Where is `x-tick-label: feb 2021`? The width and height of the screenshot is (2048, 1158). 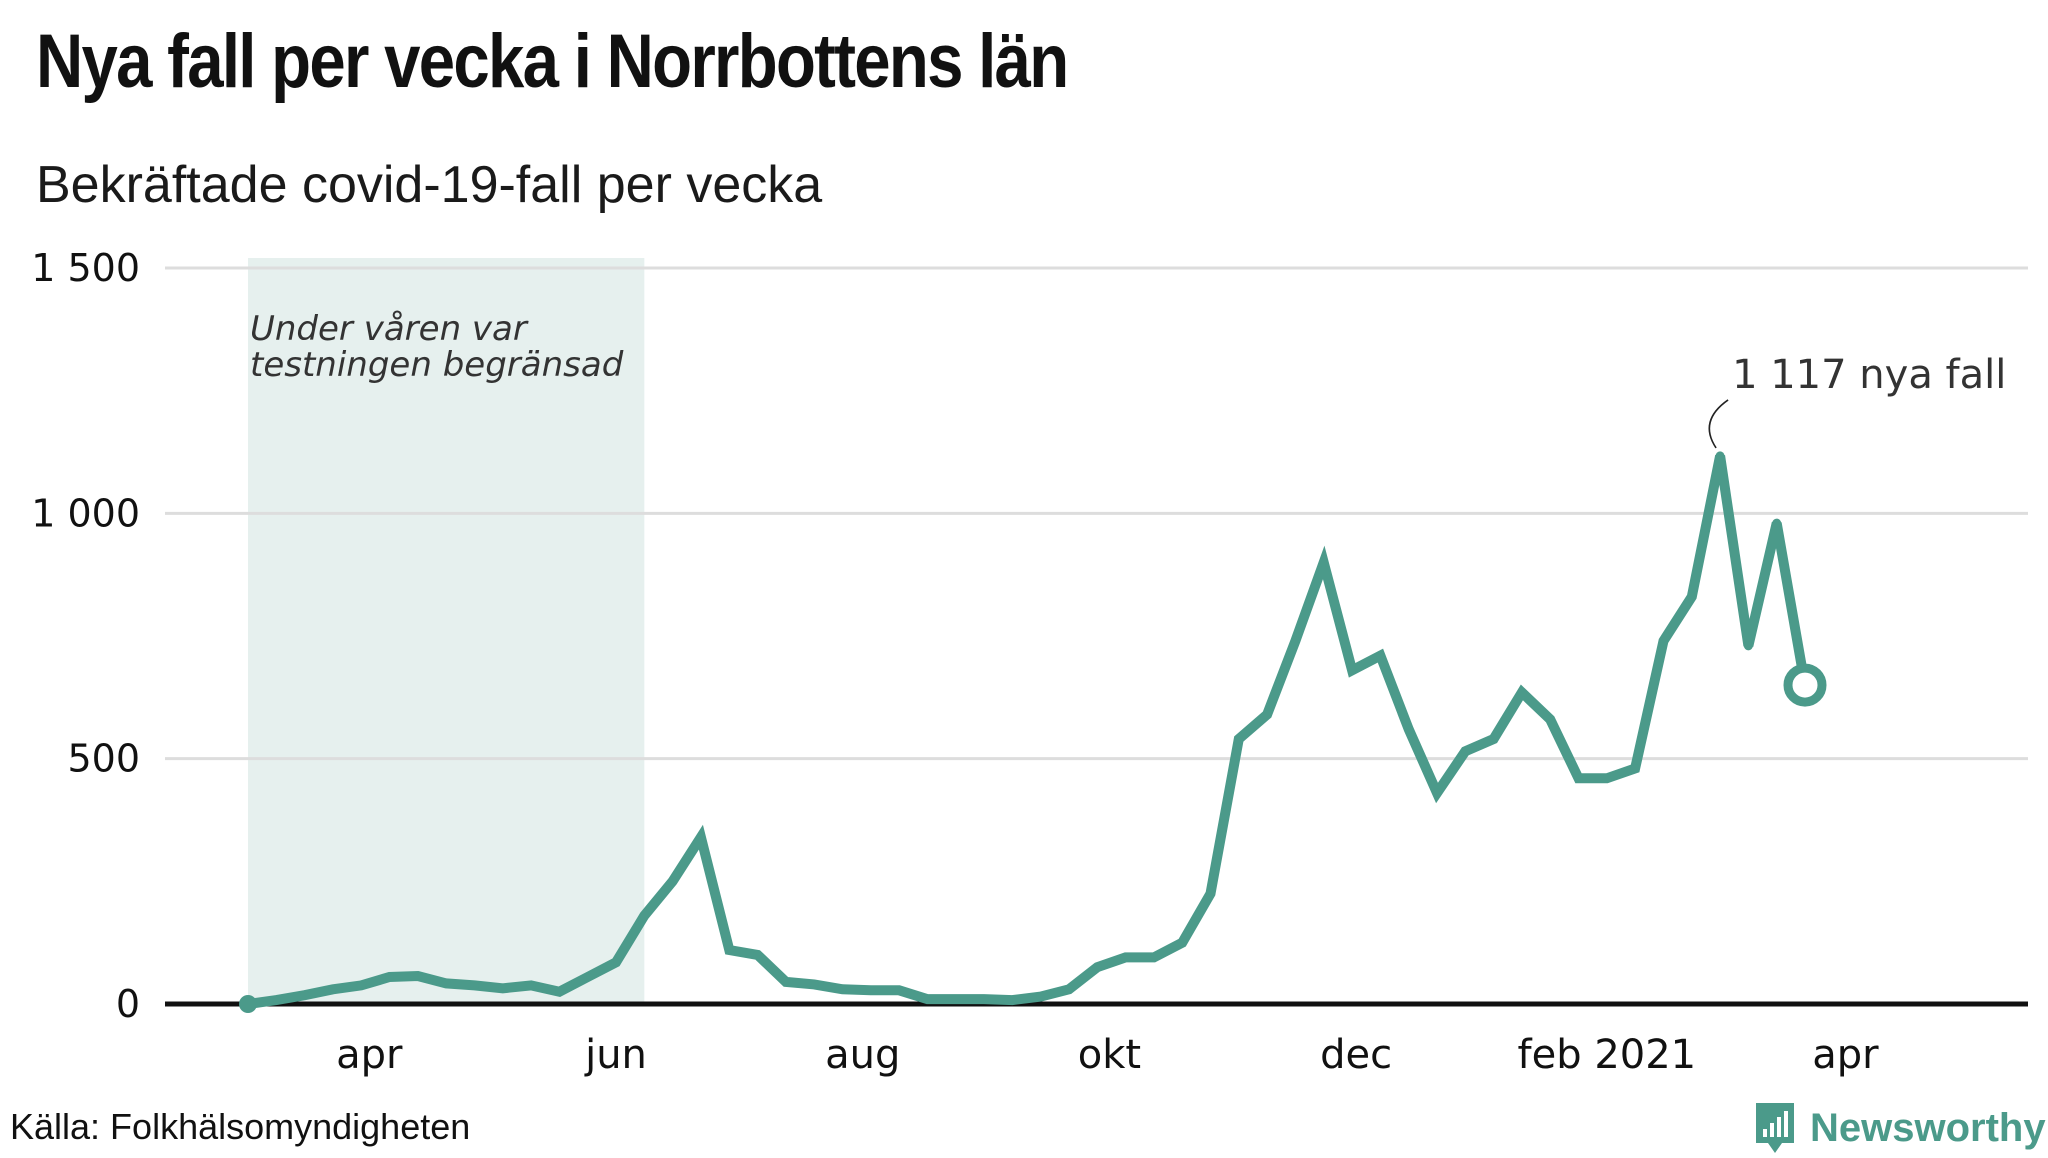 x-tick-label: feb 2021 is located at coordinates (1607, 1055).